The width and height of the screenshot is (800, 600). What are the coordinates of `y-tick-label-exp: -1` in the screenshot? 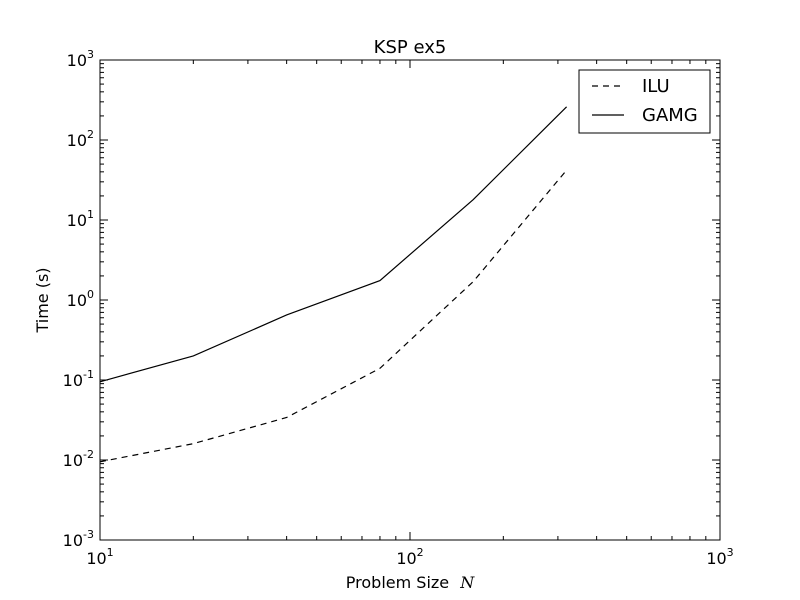 It's located at (88, 374).